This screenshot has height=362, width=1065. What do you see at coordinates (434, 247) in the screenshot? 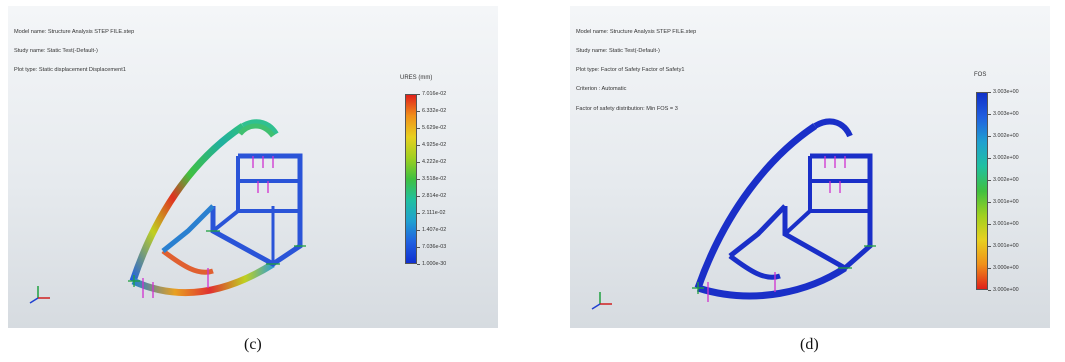
I see `tick-label: 7.036e-03` at bounding box center [434, 247].